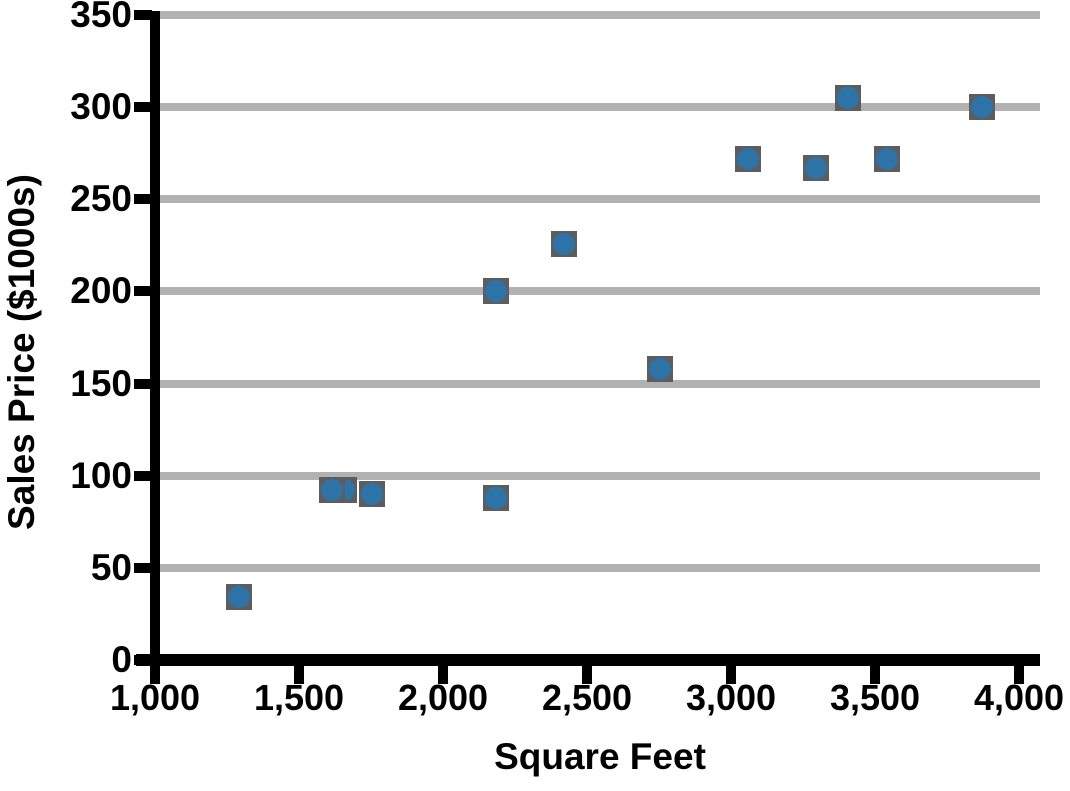 The height and width of the screenshot is (791, 1070). Describe the element at coordinates (101, 383) in the screenshot. I see `y-tick-label: 150` at that location.